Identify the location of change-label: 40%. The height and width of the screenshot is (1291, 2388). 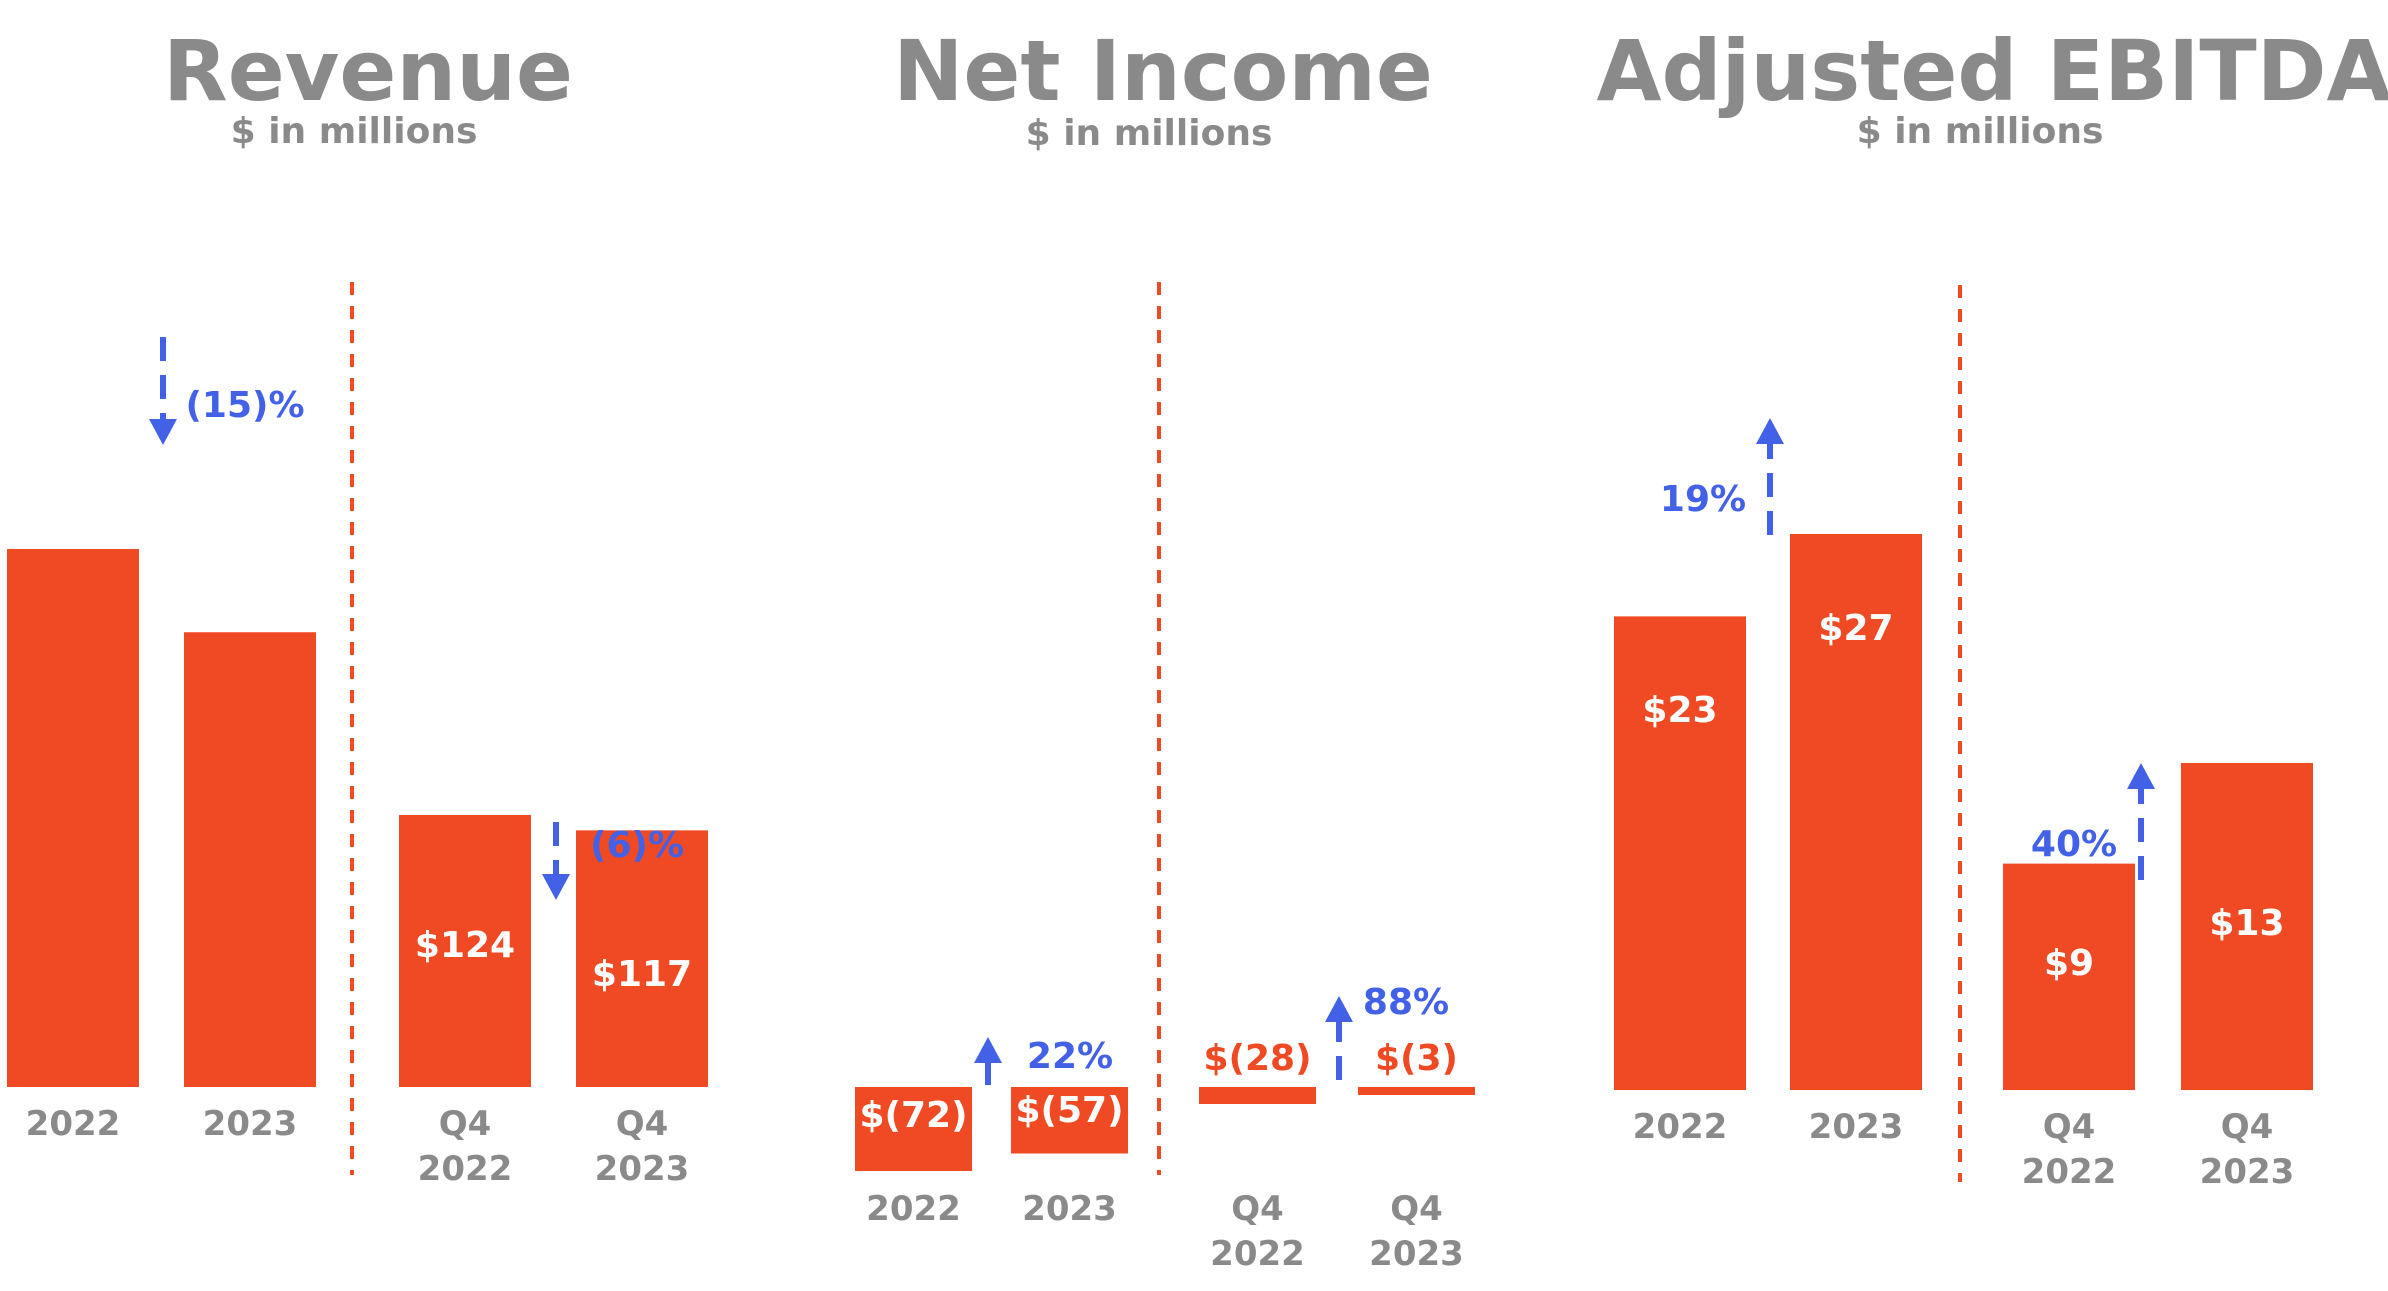
(2074, 844).